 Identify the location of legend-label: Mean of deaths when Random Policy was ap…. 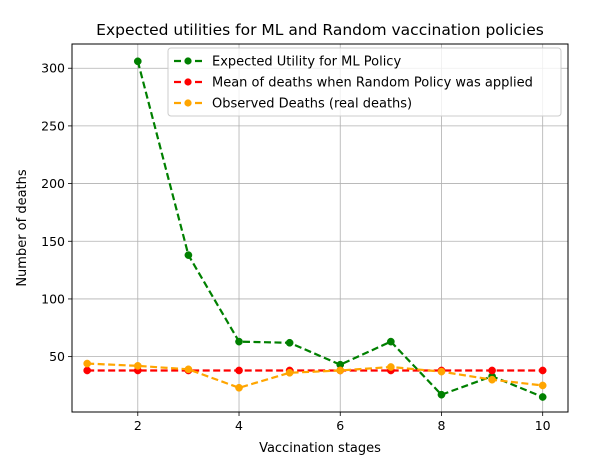
(372, 83).